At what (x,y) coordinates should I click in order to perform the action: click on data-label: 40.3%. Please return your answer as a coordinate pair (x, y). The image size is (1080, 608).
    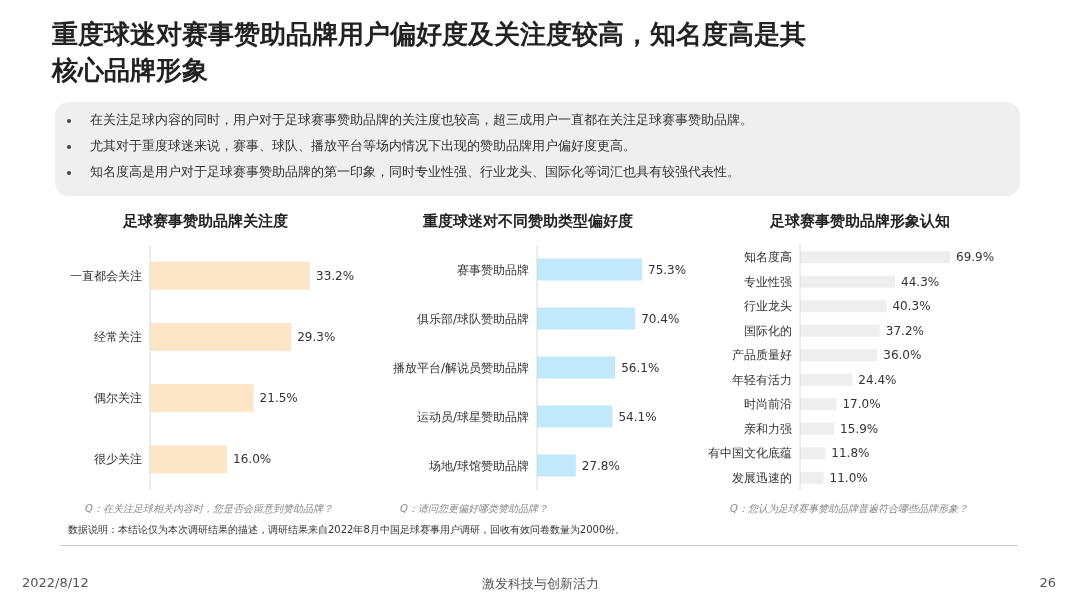
    Looking at the image, I should click on (911, 306).